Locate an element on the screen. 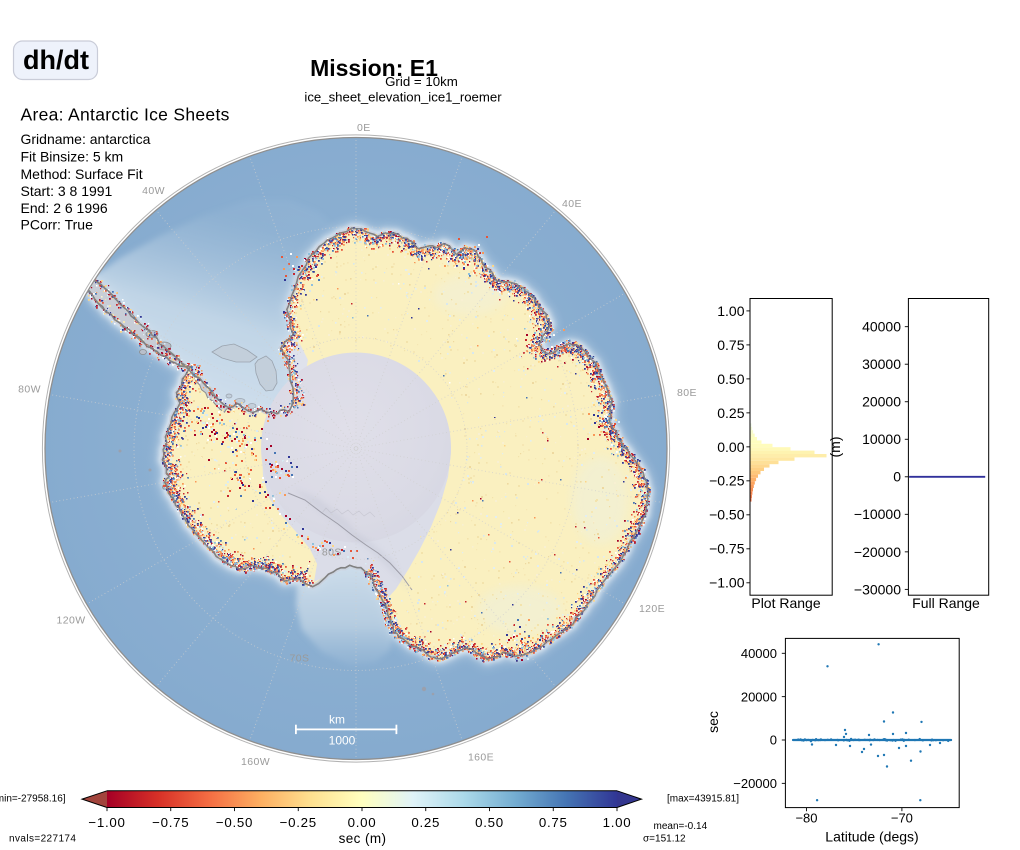 The height and width of the screenshot is (850, 1020). svg-text: Plot Range is located at coordinates (785, 603).